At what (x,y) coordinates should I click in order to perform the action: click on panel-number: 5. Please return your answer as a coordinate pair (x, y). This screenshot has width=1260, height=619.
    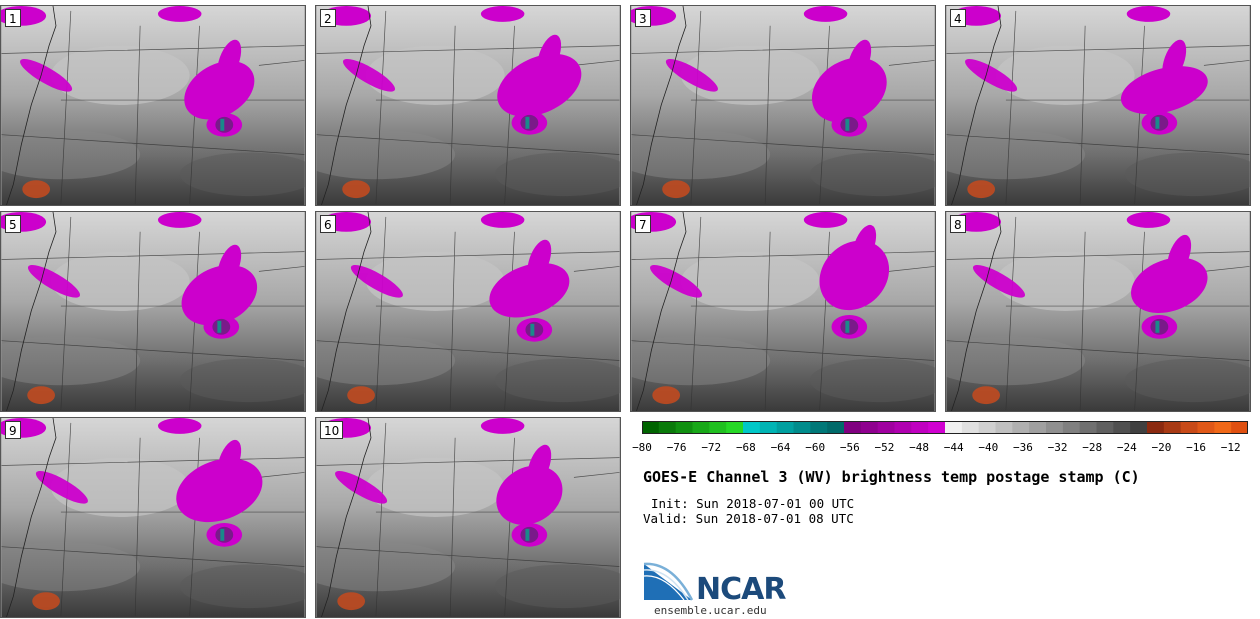
    Looking at the image, I should click on (13, 224).